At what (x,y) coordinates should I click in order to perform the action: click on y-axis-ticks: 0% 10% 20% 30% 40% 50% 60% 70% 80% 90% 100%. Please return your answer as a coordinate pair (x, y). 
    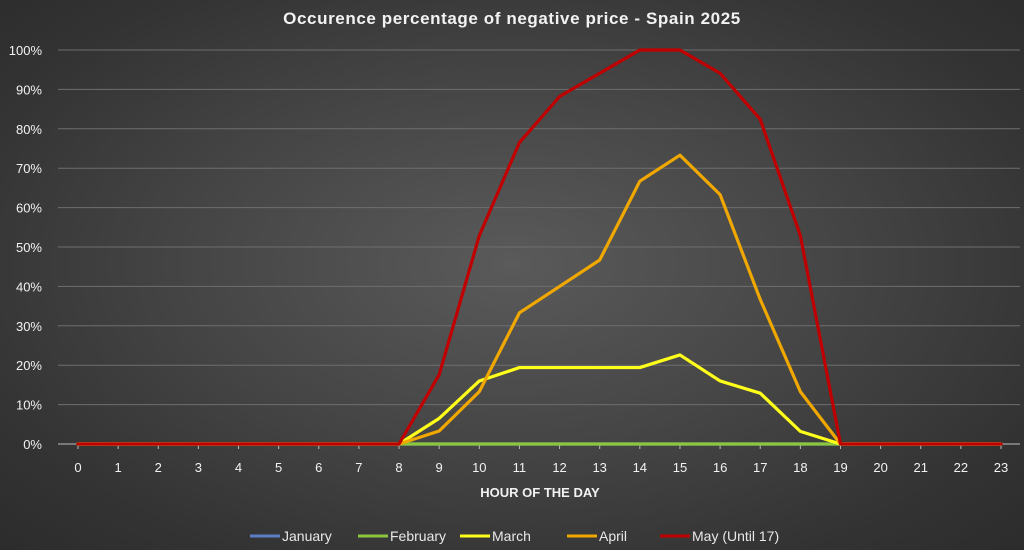
    Looking at the image, I should click on (26, 247).